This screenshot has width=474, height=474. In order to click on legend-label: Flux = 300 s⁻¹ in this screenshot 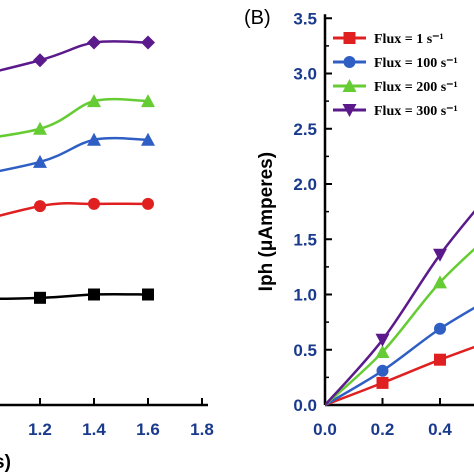, I will do `click(416, 111)`.